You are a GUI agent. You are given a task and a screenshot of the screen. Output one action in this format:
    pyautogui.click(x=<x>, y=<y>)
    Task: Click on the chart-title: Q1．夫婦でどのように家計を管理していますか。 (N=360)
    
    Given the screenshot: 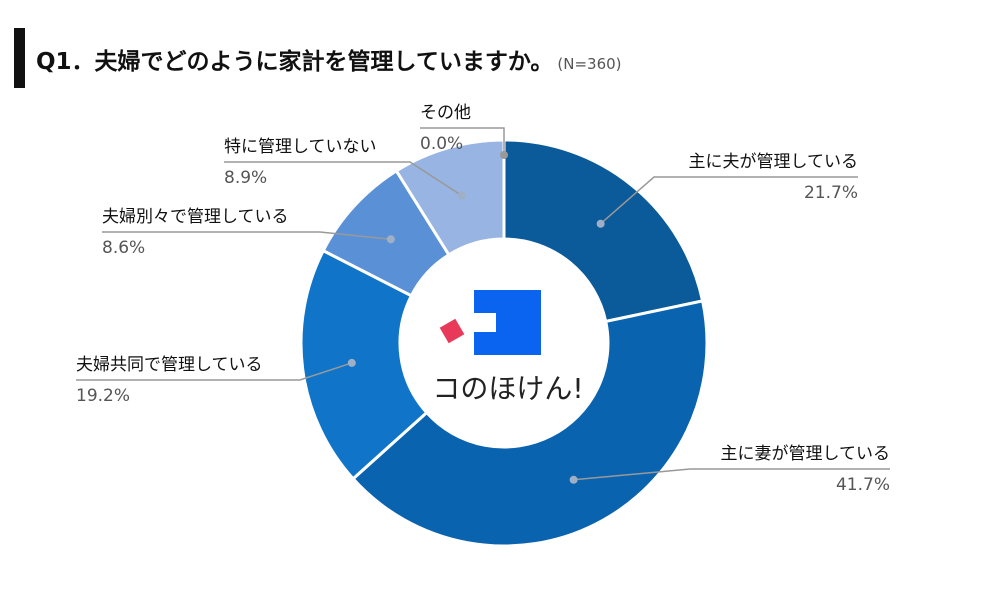 What is the action you would take?
    pyautogui.click(x=329, y=59)
    